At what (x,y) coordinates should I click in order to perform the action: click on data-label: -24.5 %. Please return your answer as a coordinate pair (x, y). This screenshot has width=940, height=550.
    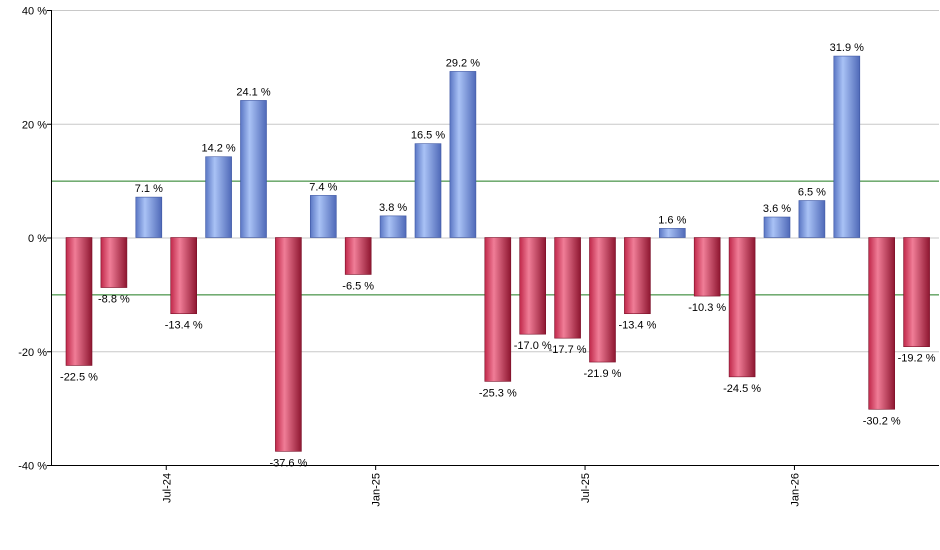
    Looking at the image, I should click on (742, 389).